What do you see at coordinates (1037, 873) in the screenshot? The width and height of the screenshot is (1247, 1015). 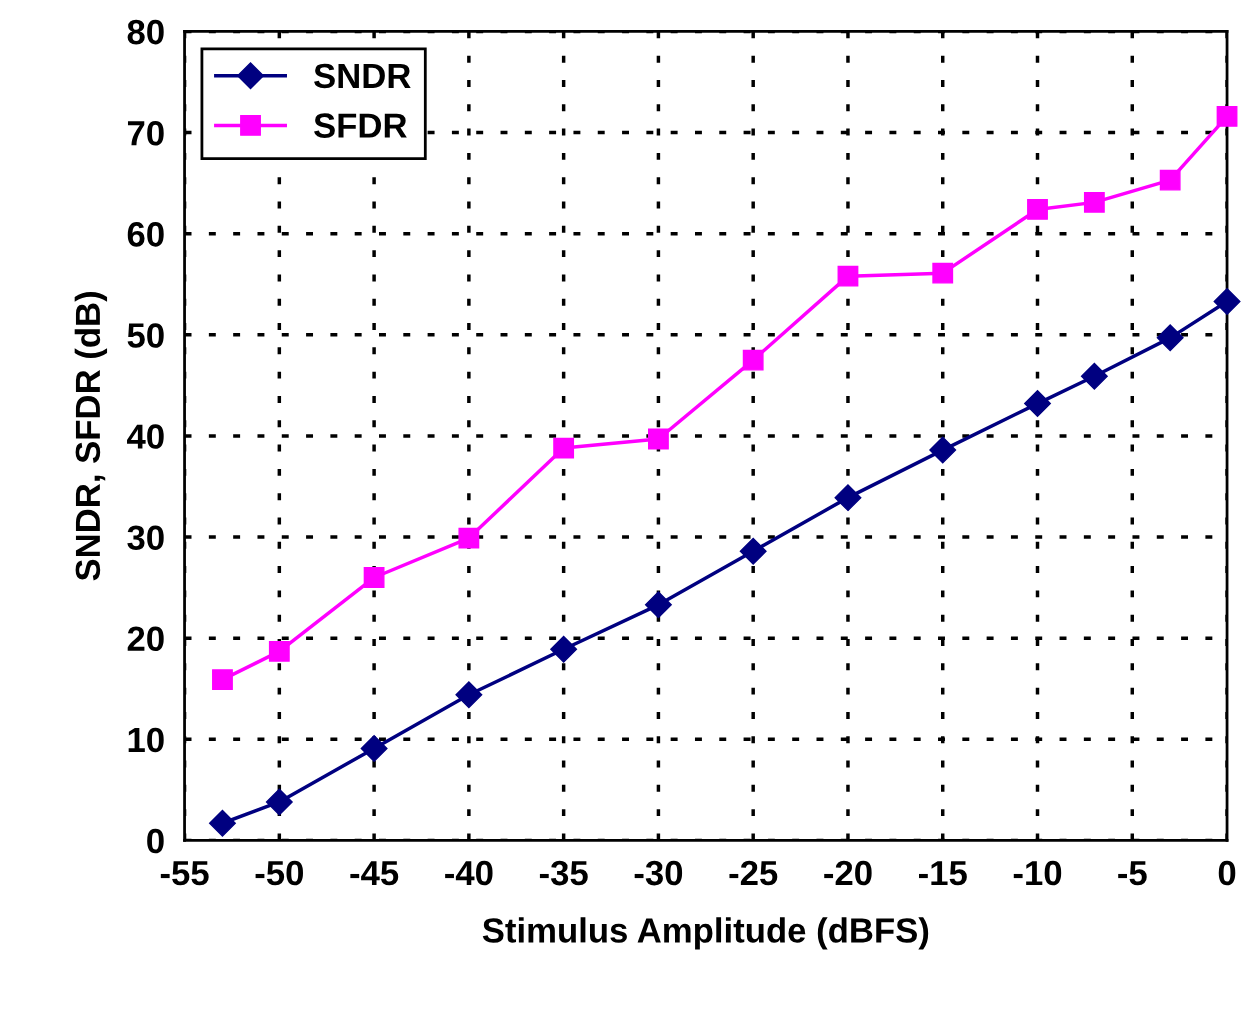 I see `x-tick-label: -10` at bounding box center [1037, 873].